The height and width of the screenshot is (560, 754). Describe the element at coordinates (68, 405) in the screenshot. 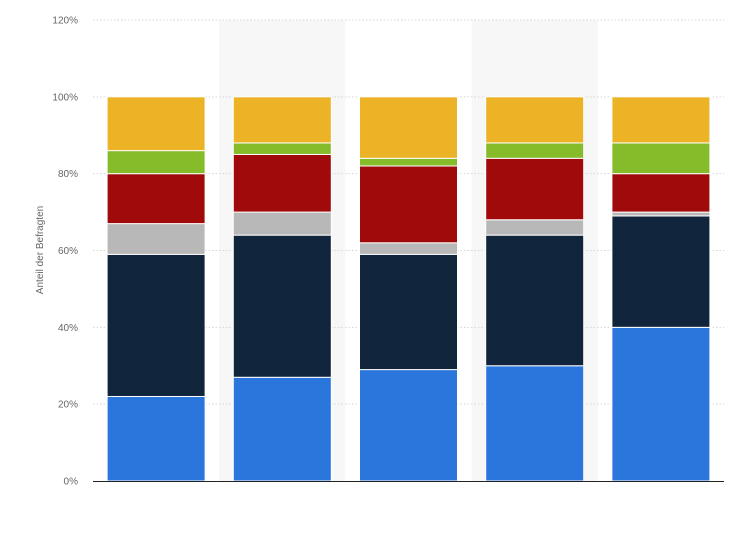

I see `y-tick-label: 20%` at that location.